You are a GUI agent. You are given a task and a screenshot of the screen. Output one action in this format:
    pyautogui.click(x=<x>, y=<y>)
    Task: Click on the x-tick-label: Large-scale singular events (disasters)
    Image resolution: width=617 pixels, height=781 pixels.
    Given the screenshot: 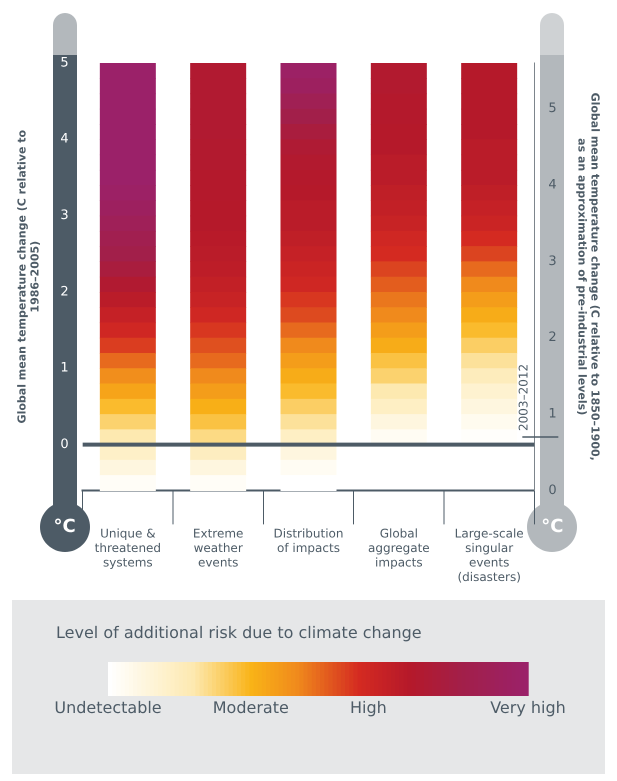 What is the action you would take?
    pyautogui.click(x=489, y=555)
    